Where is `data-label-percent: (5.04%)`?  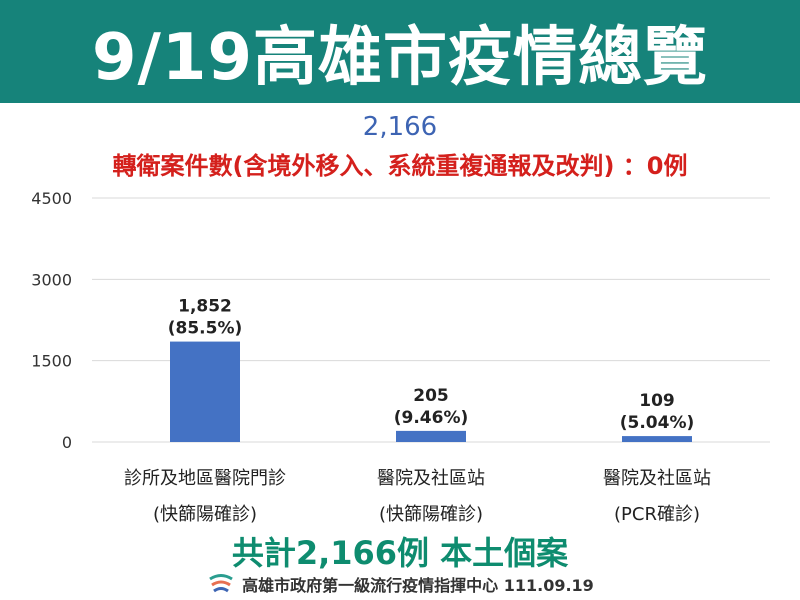
data-label-percent: (5.04%) is located at coordinates (657, 423).